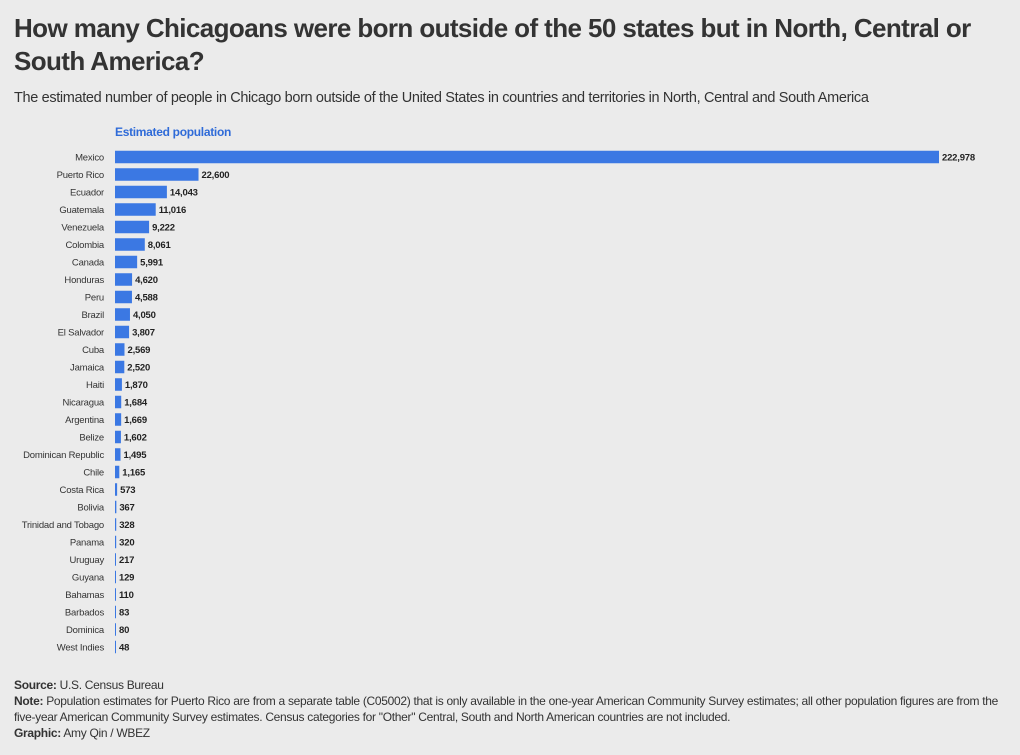  Describe the element at coordinates (123, 297) in the screenshot. I see `bar-peru` at that location.